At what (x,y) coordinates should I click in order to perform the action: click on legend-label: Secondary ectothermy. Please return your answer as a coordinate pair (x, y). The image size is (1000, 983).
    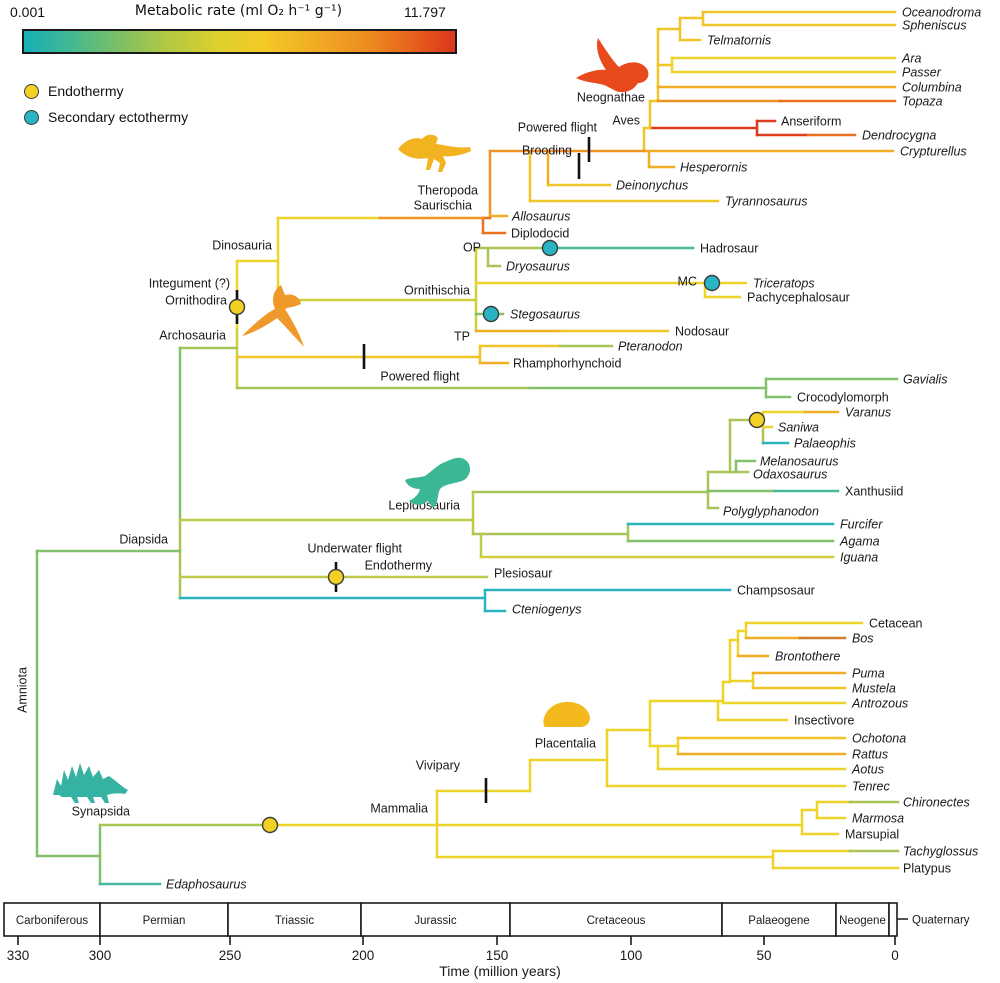
    Looking at the image, I should click on (118, 117).